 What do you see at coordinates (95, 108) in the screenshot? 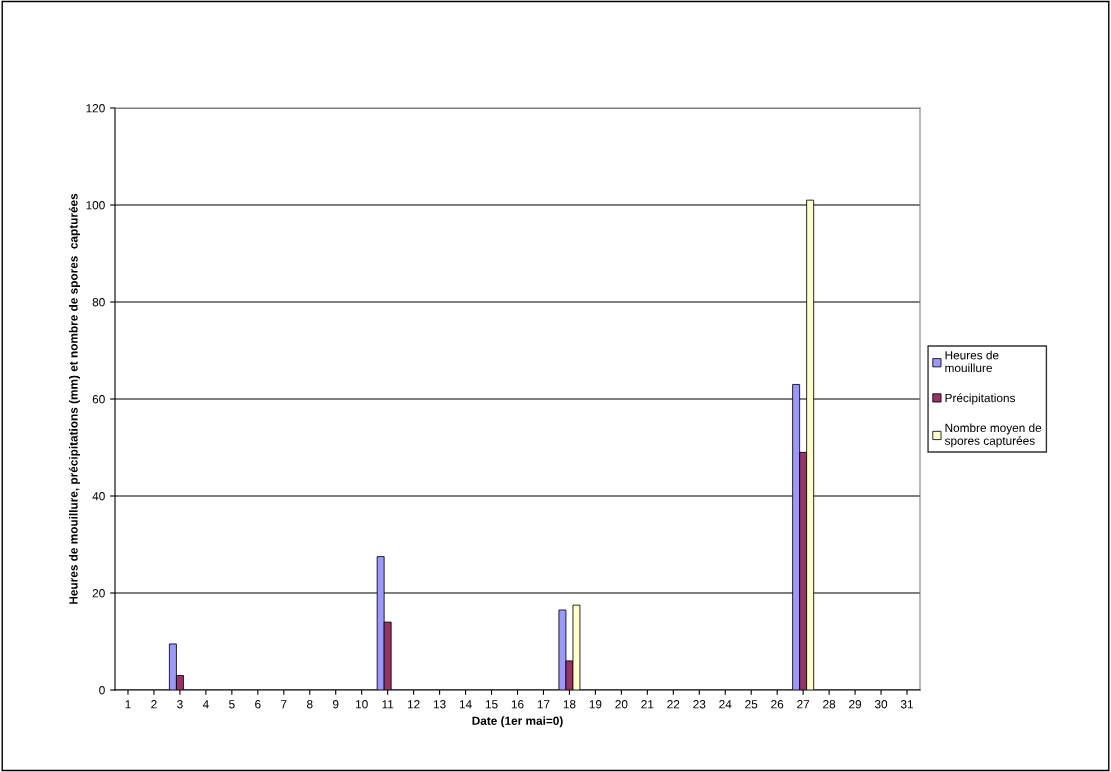
I see `y-tick-label: 120` at bounding box center [95, 108].